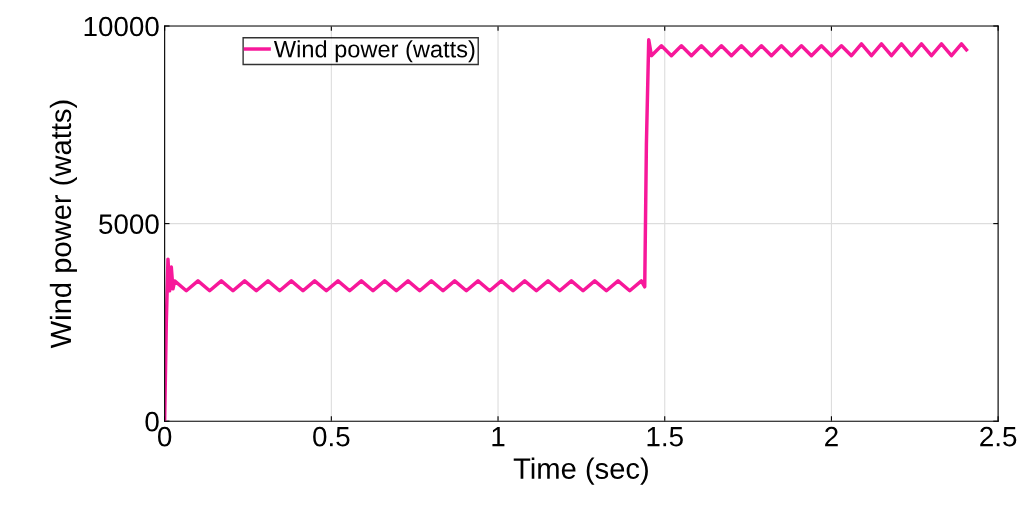 The height and width of the screenshot is (520, 1029). I want to click on y-tick-label: 5000, so click(129, 224).